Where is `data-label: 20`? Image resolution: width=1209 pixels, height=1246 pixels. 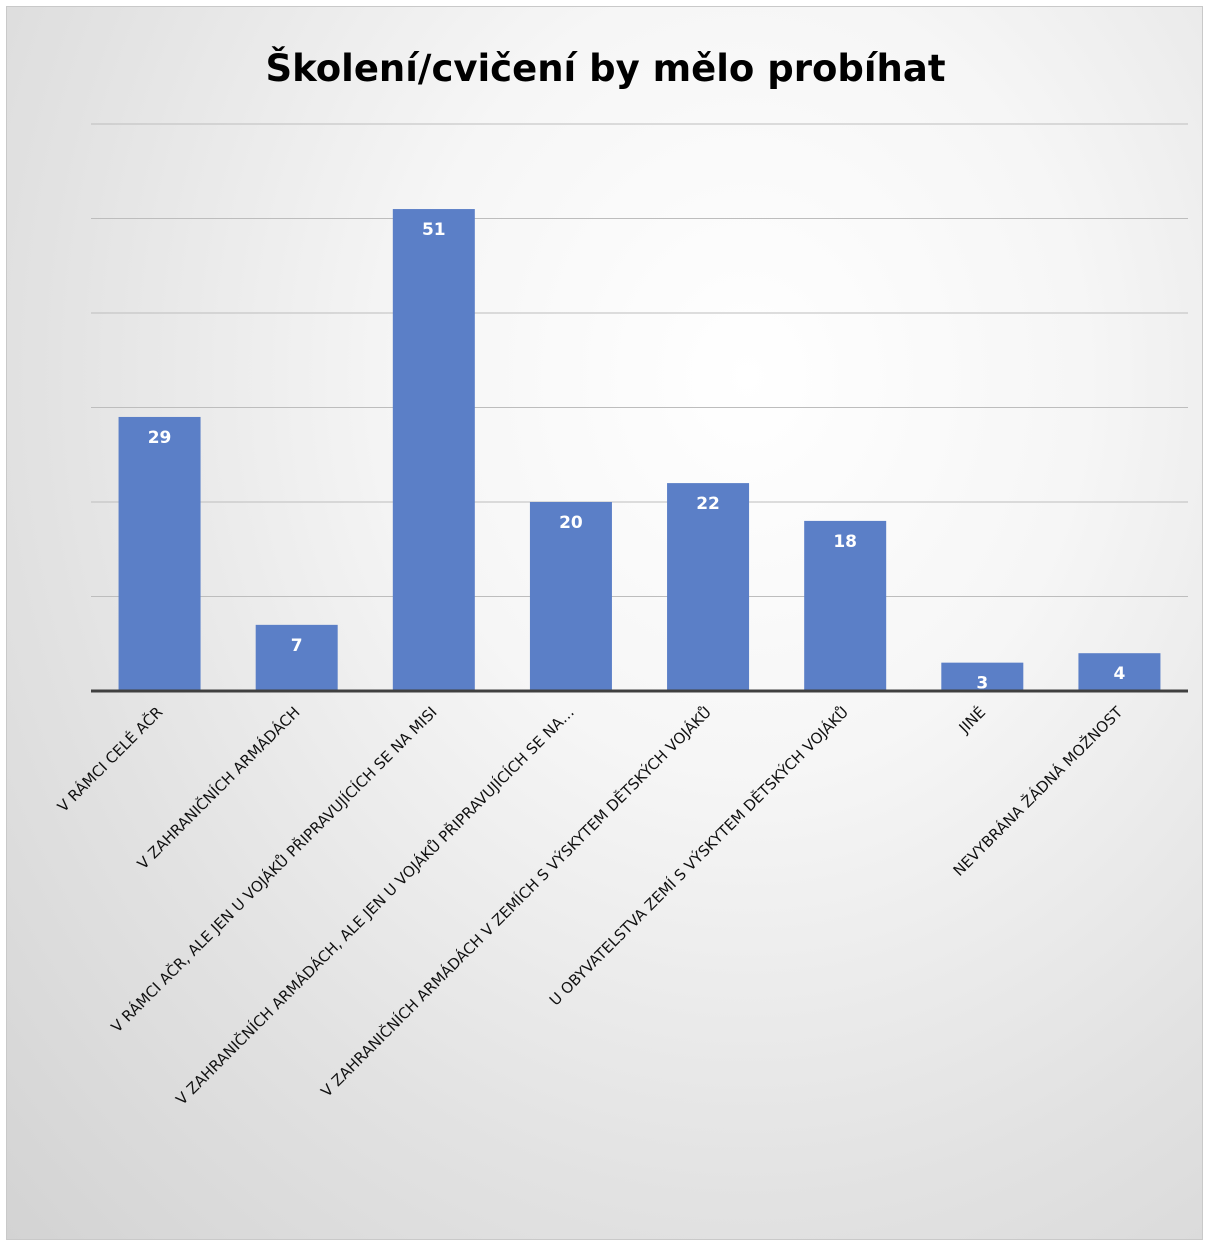 data-label: 20 is located at coordinates (571, 523).